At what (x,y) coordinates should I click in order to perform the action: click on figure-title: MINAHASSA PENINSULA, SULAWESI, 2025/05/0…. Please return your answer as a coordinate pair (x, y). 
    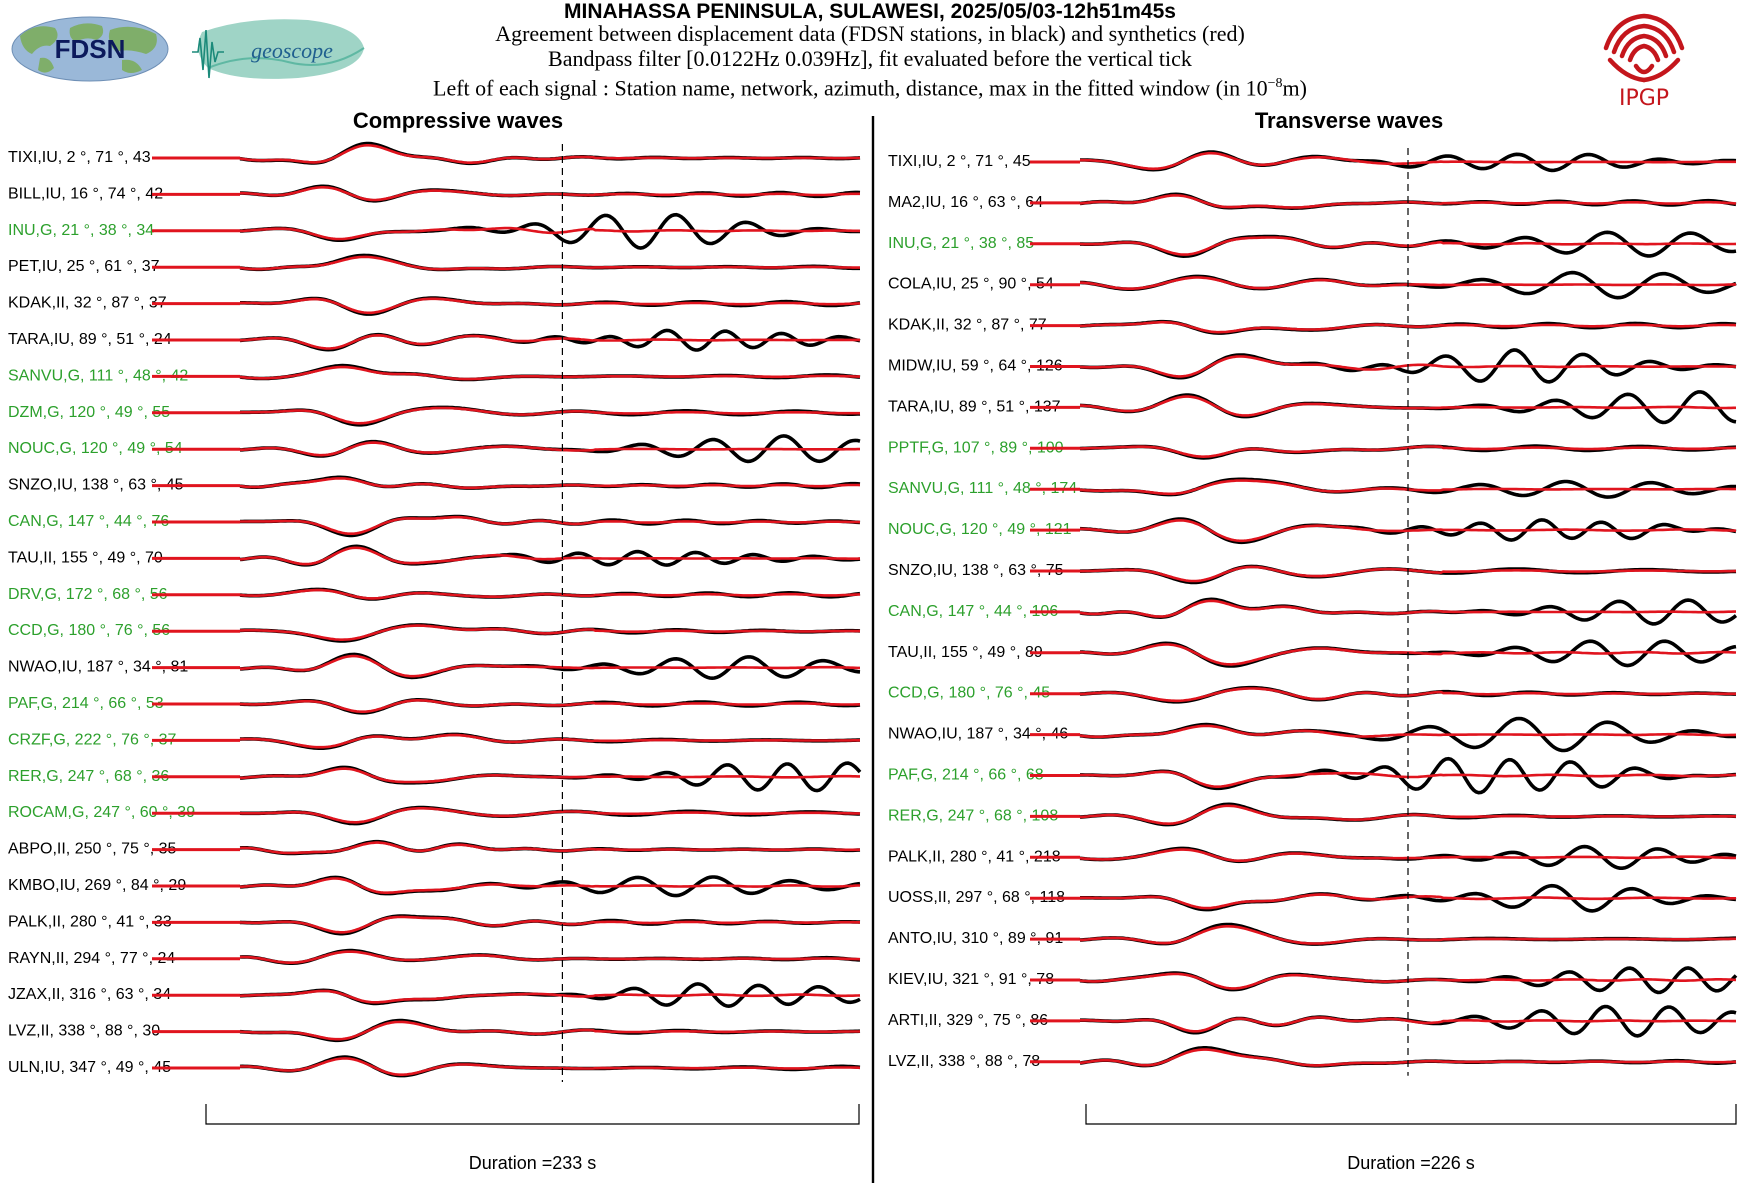
    Looking at the image, I should click on (870, 11).